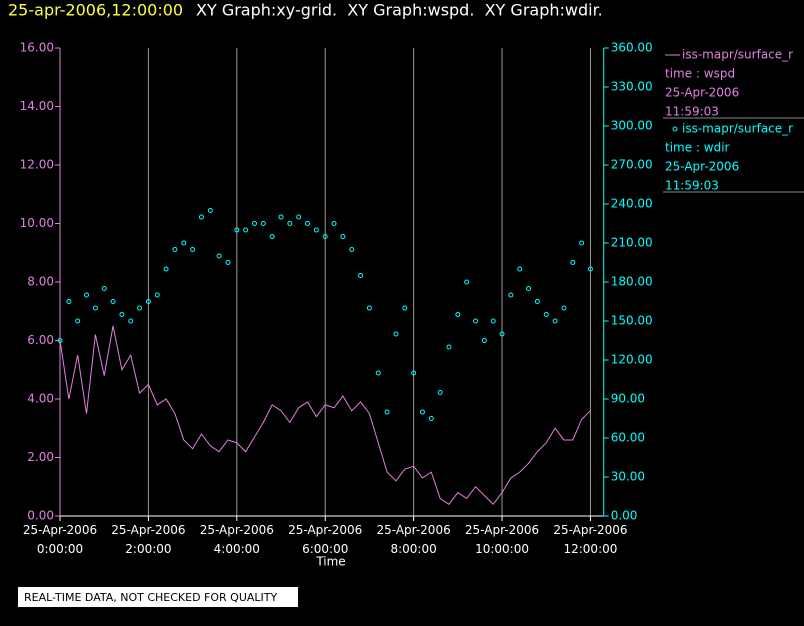 This screenshot has width=804, height=626. What do you see at coordinates (697, 148) in the screenshot?
I see `legend-detail: time : wdir` at bounding box center [697, 148].